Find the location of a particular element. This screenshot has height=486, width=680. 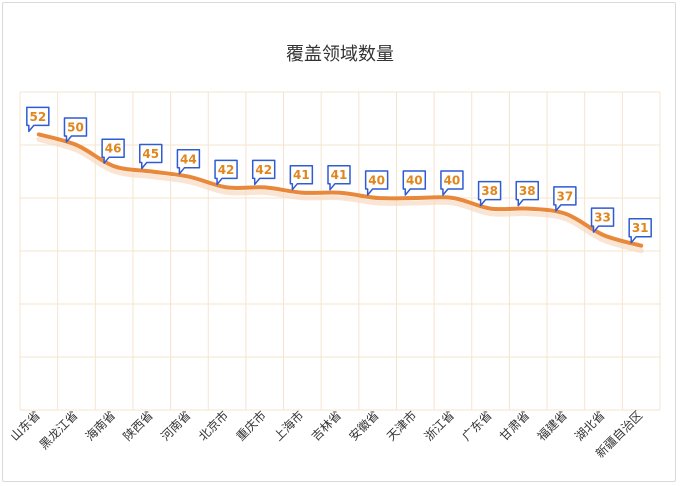

data-label: 52 is located at coordinates (37, 117).